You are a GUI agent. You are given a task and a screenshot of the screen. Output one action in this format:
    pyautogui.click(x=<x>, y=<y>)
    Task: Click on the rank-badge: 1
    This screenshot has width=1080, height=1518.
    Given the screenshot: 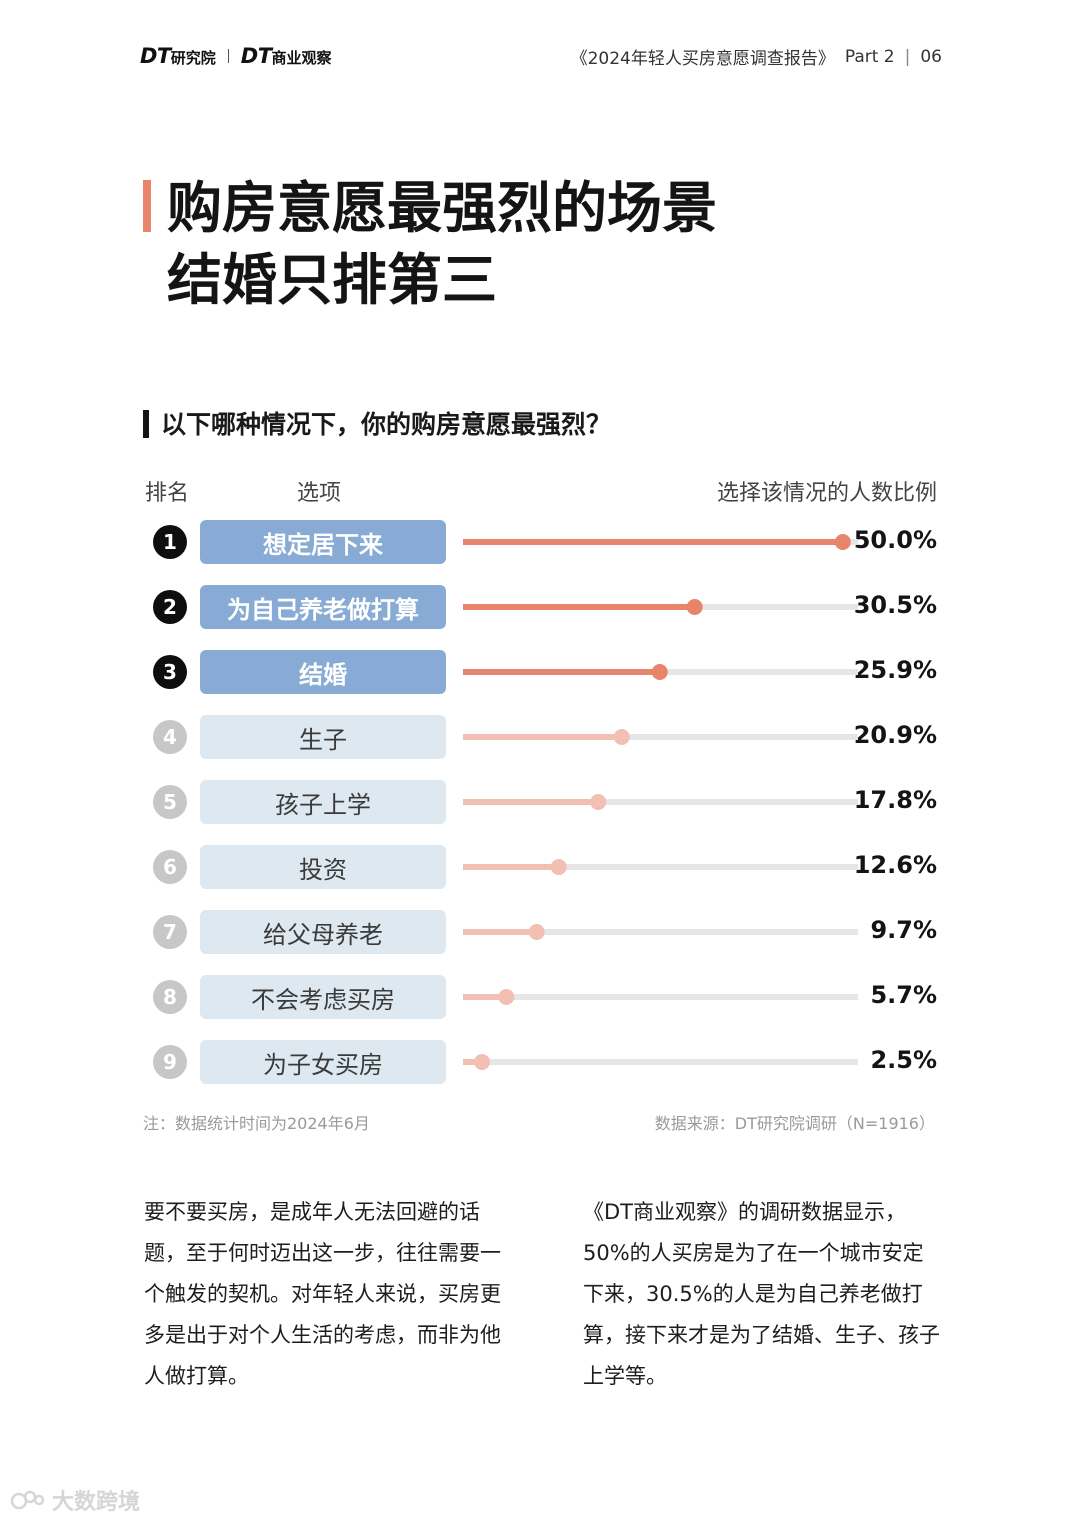 What is the action you would take?
    pyautogui.click(x=170, y=542)
    